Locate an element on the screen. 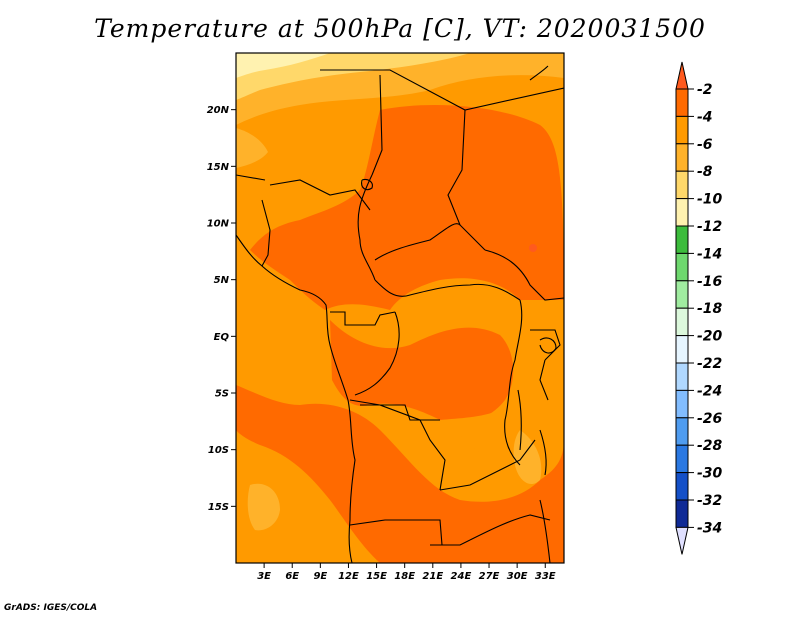 The height and width of the screenshot is (618, 800). colorbar-label: -14 is located at coordinates (709, 254).